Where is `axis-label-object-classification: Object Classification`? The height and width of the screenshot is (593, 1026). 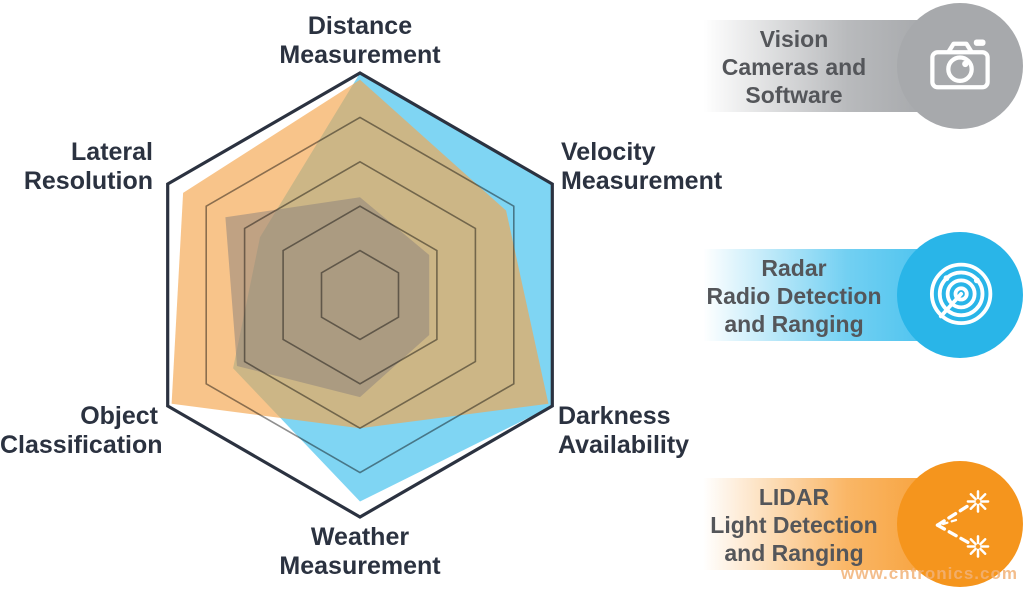 axis-label-object-classification: Object Classification is located at coordinates (81, 431).